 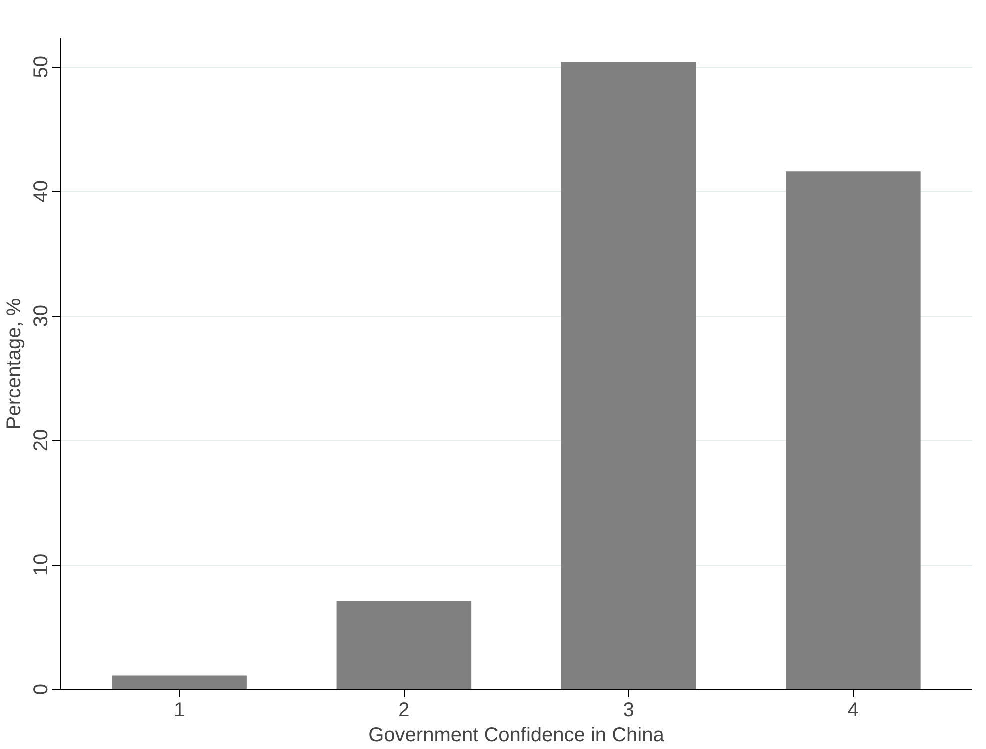 I want to click on y-tick-label: 30, so click(x=41, y=316).